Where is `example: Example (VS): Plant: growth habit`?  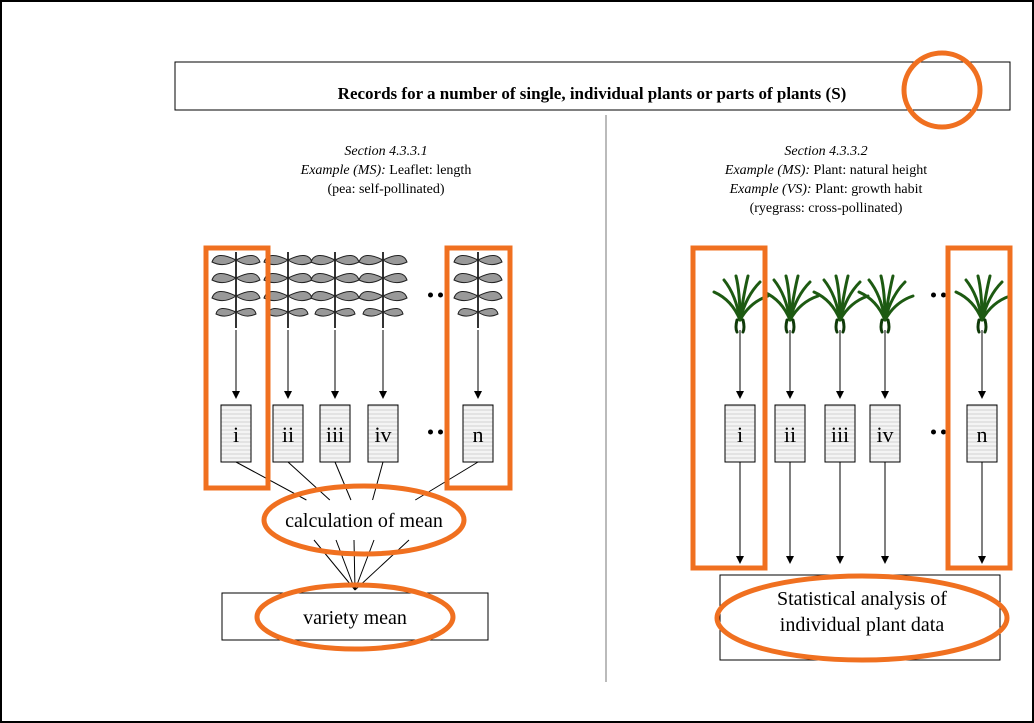
example: Example (VS): Plant: growth habit is located at coordinates (826, 189).